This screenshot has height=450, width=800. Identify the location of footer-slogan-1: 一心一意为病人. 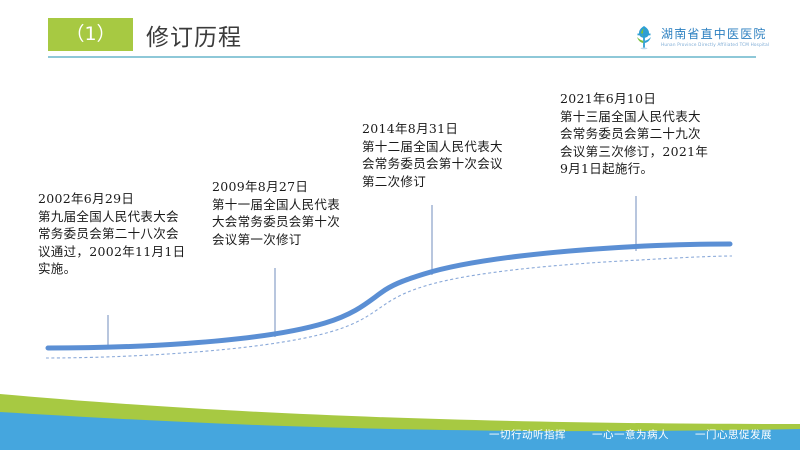
(630, 434).